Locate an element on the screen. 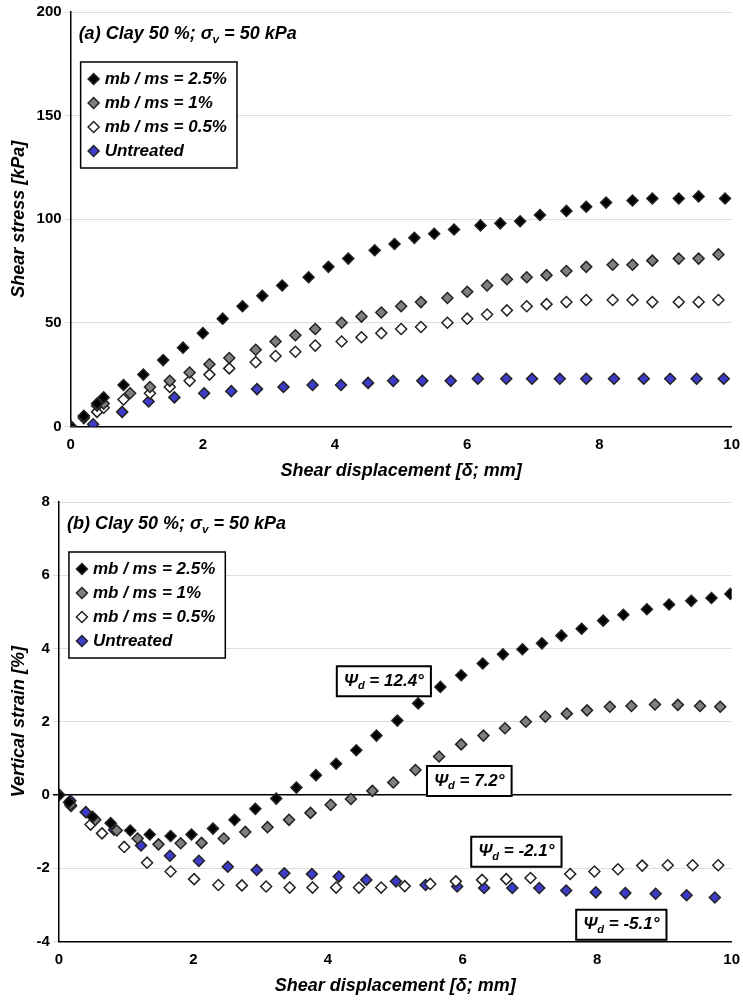  y-tick-label: 8 is located at coordinates (45, 501).